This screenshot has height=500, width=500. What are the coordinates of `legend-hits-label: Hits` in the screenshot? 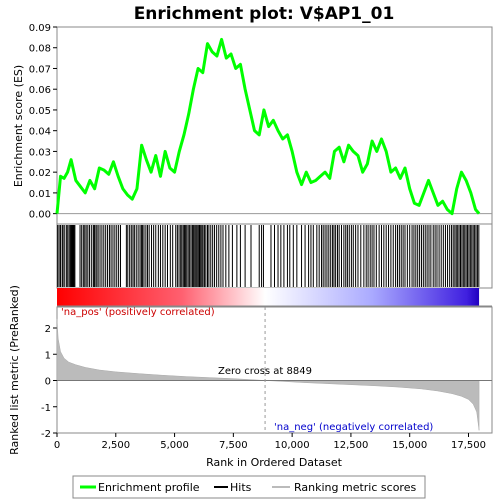 It's located at (241, 487).